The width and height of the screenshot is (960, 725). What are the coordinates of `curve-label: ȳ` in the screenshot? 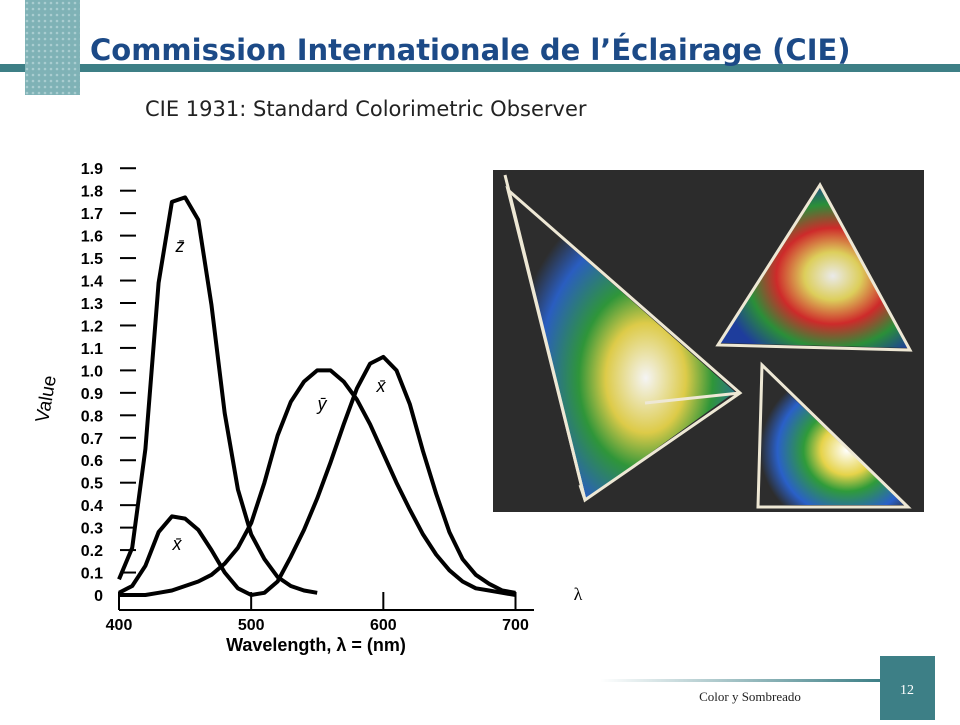 It's located at (322, 404).